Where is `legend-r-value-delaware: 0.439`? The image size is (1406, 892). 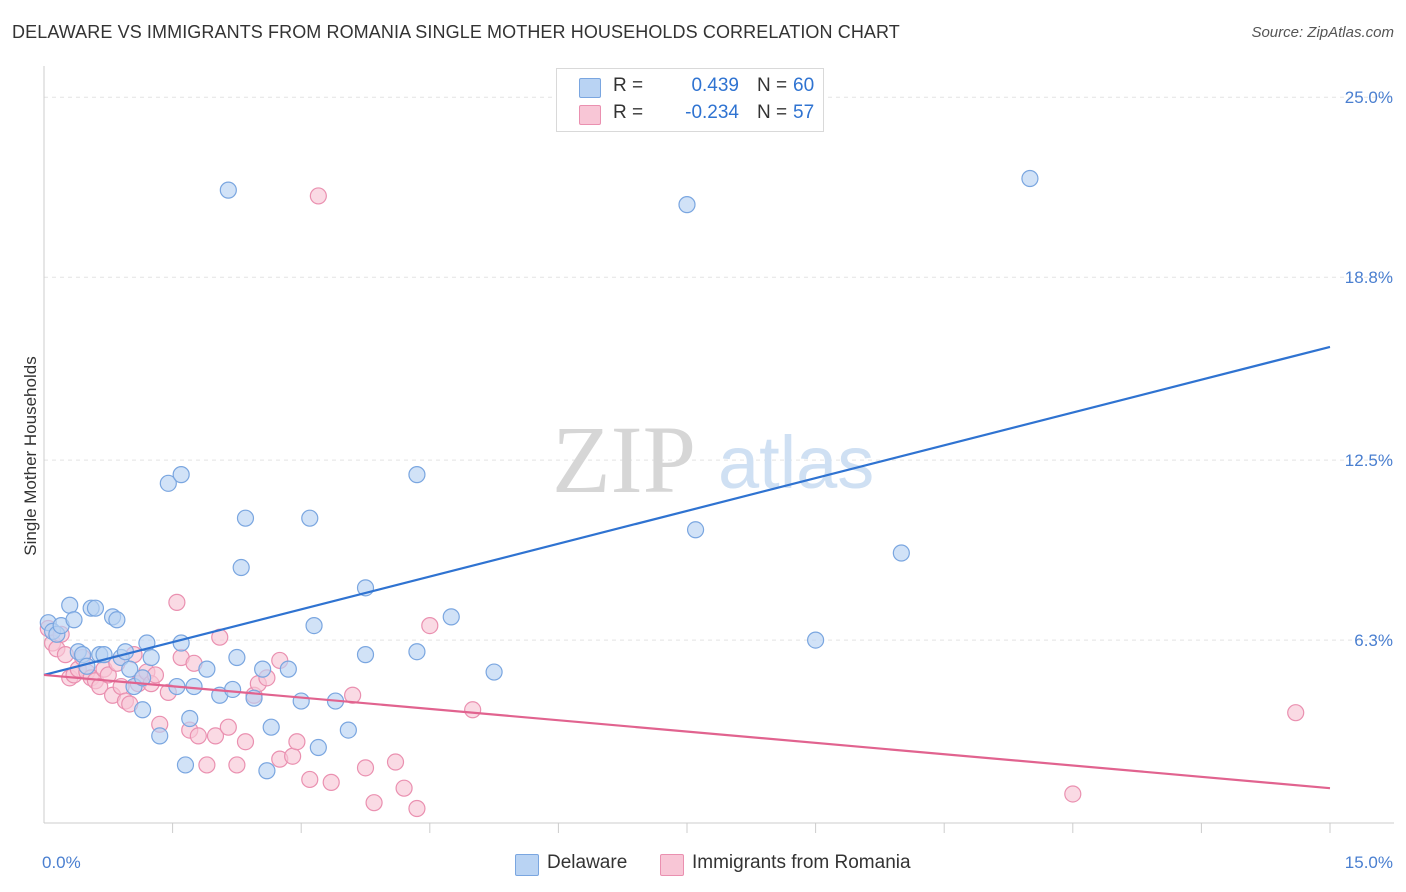
legend-r-value-delaware: 0.439 is located at coordinates (715, 85).